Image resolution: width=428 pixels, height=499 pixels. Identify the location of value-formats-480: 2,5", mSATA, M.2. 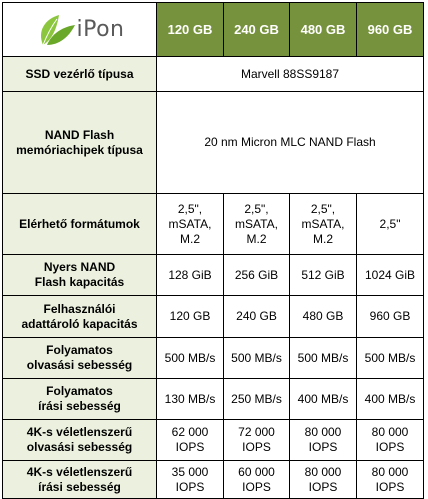
(323, 224).